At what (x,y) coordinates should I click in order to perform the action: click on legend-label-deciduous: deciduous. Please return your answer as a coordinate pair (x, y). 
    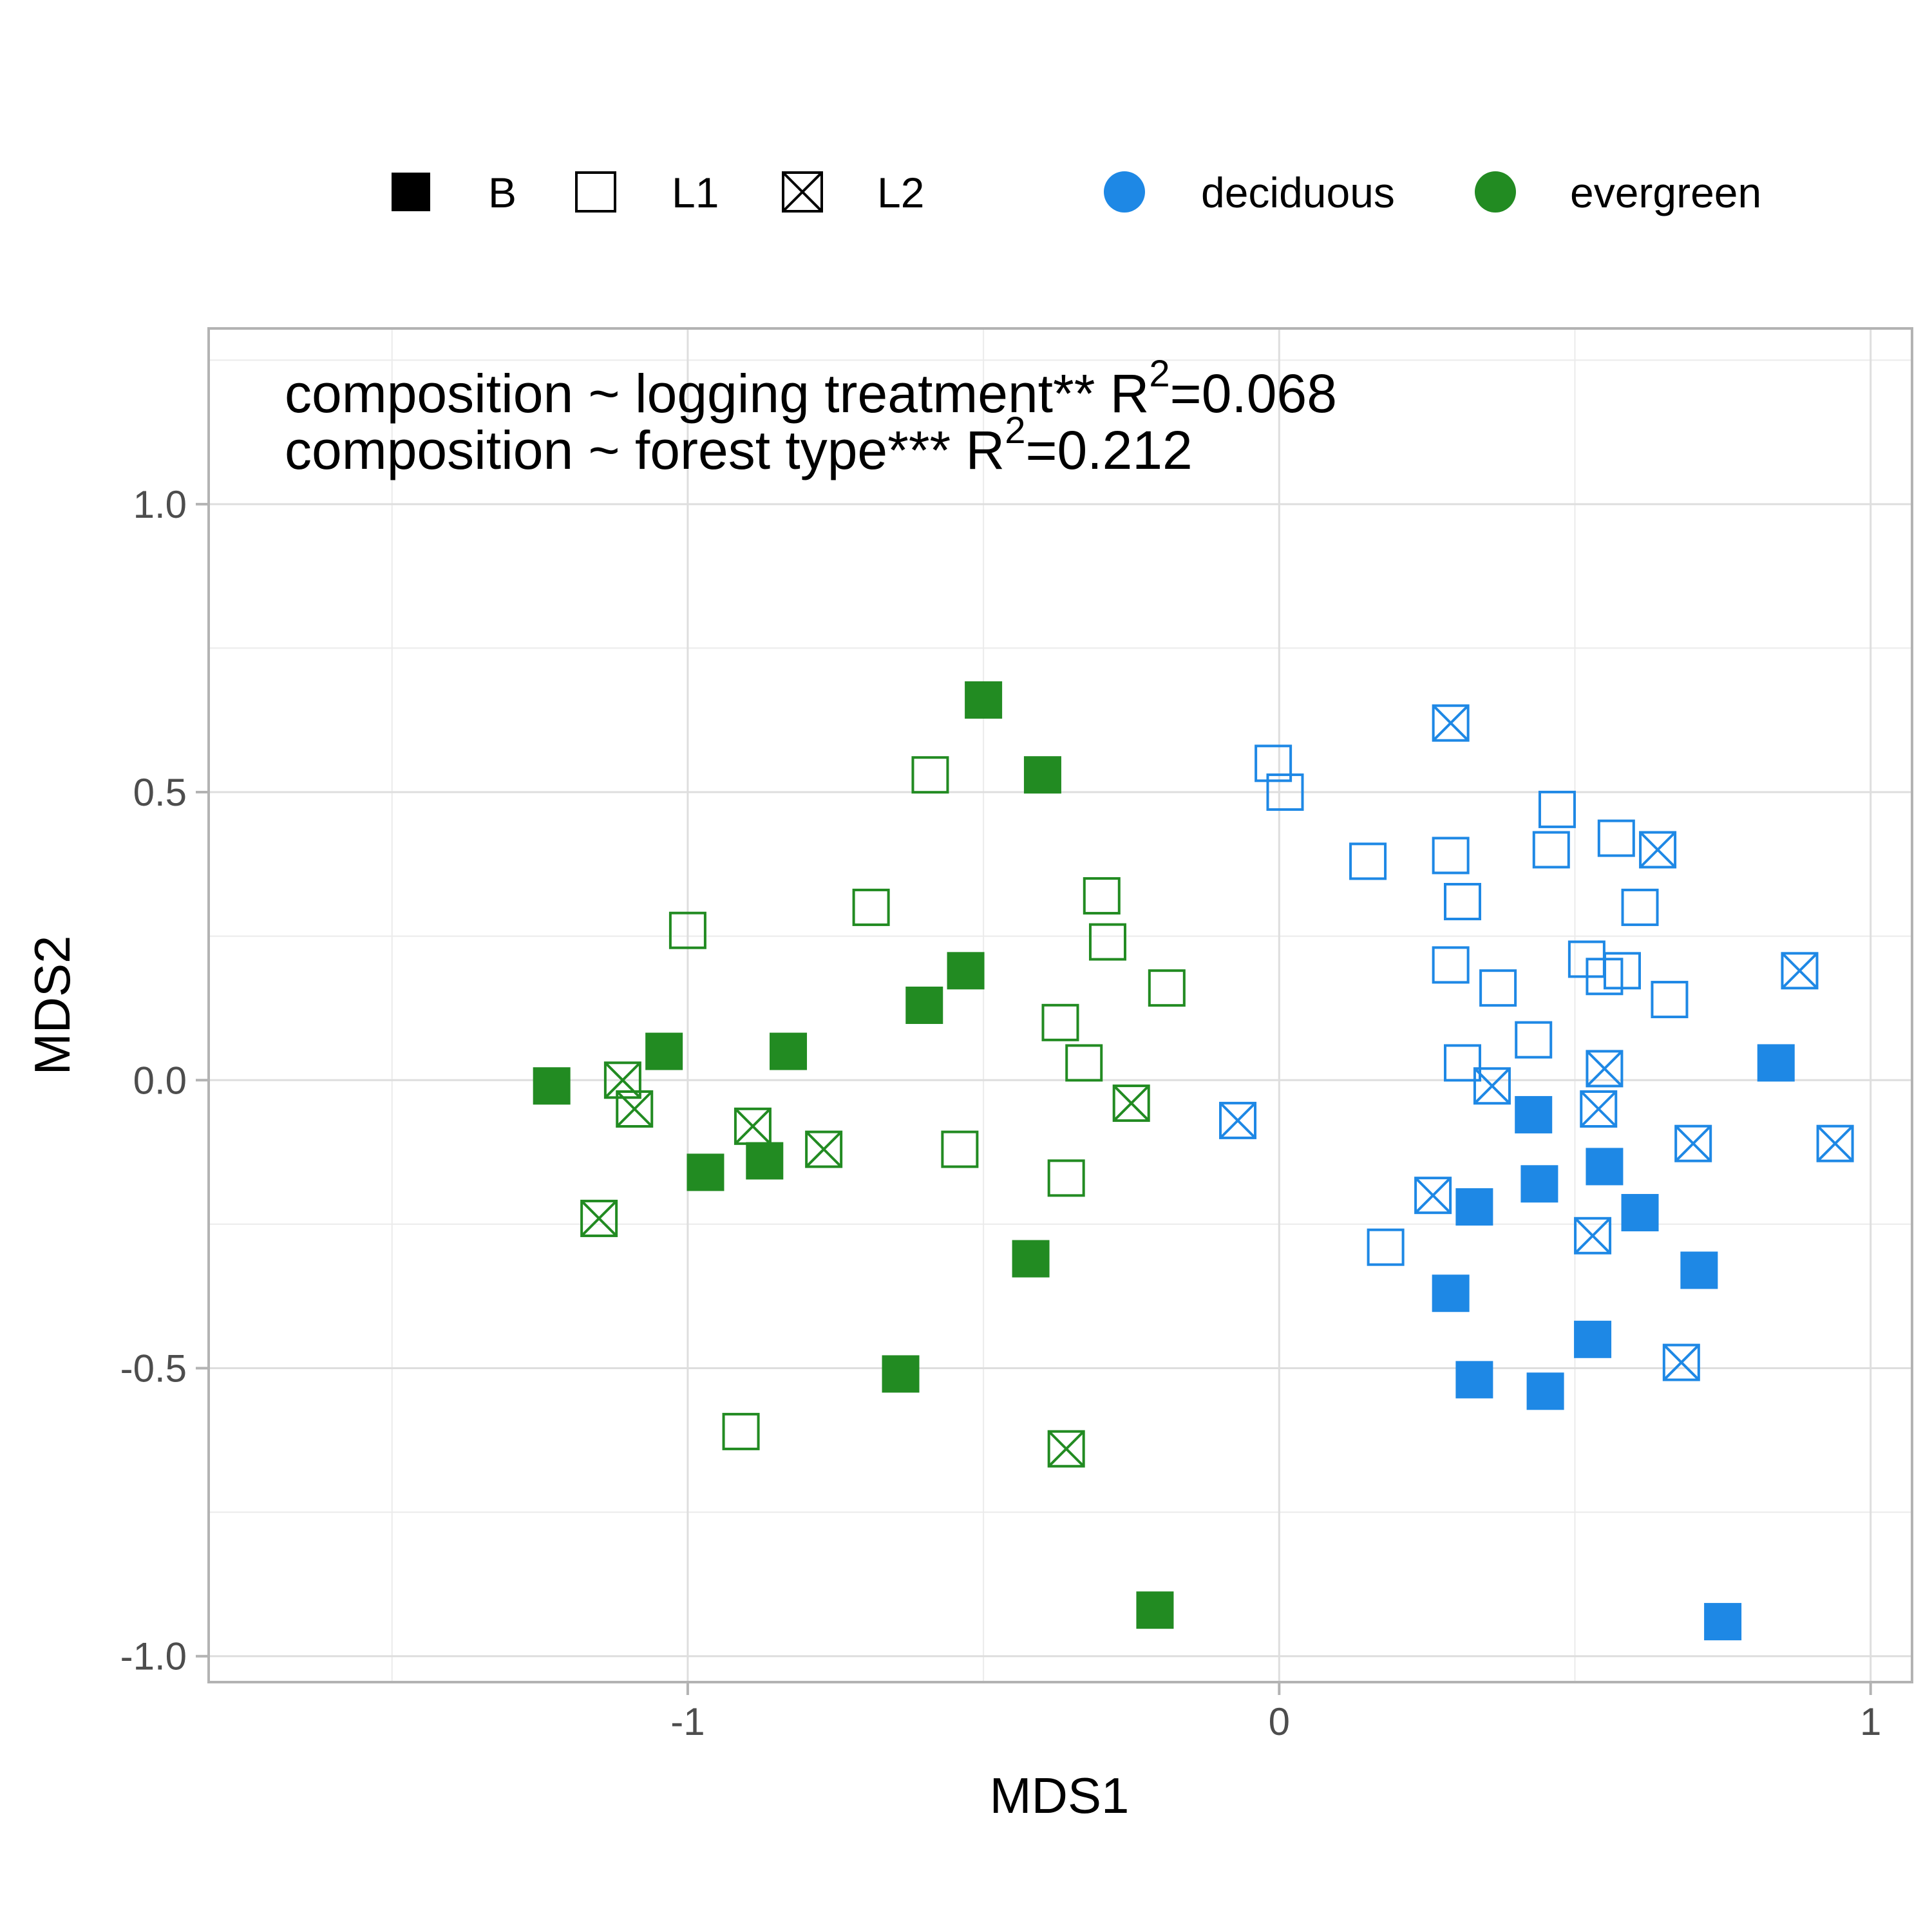
    Looking at the image, I should click on (1298, 192).